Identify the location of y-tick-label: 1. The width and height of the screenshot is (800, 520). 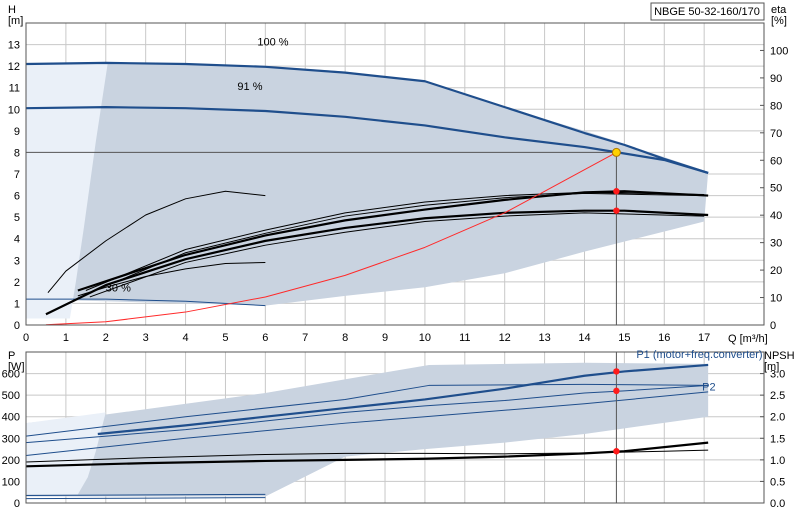
(17, 304).